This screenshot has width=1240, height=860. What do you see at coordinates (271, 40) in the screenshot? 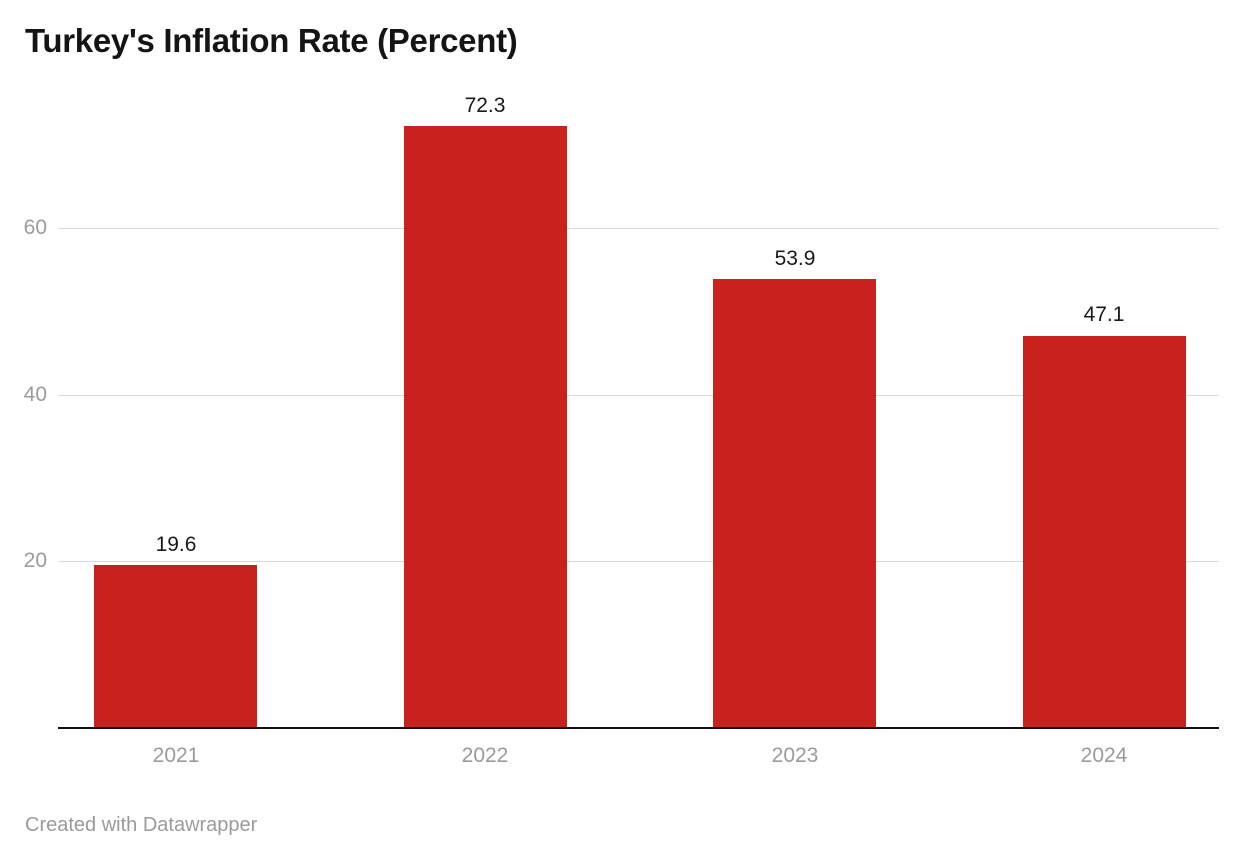
I see `chart-title: Turkey's Inflation Rate (Percent)` at bounding box center [271, 40].